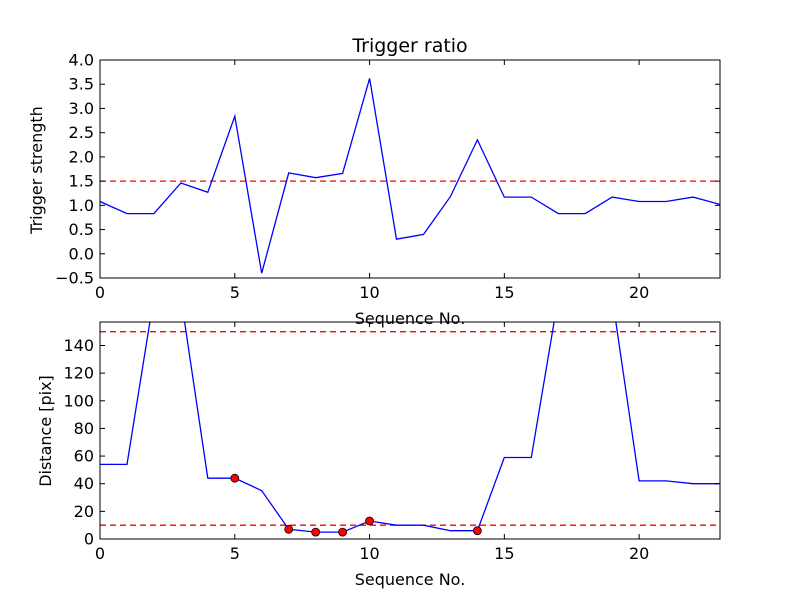 The height and width of the screenshot is (600, 800). I want to click on y-tick-label: 2.0, so click(81, 156).